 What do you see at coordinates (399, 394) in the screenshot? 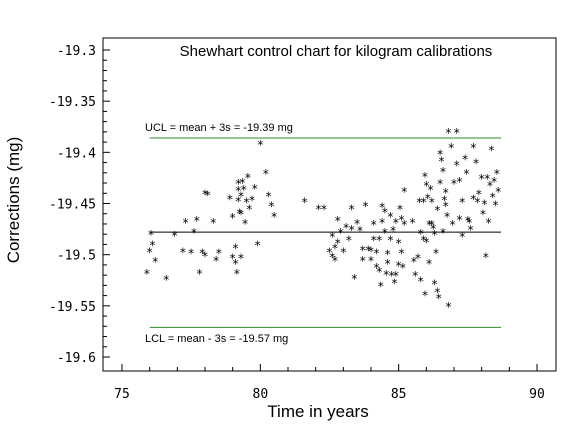
I see `x-tick-label: 85` at bounding box center [399, 394].